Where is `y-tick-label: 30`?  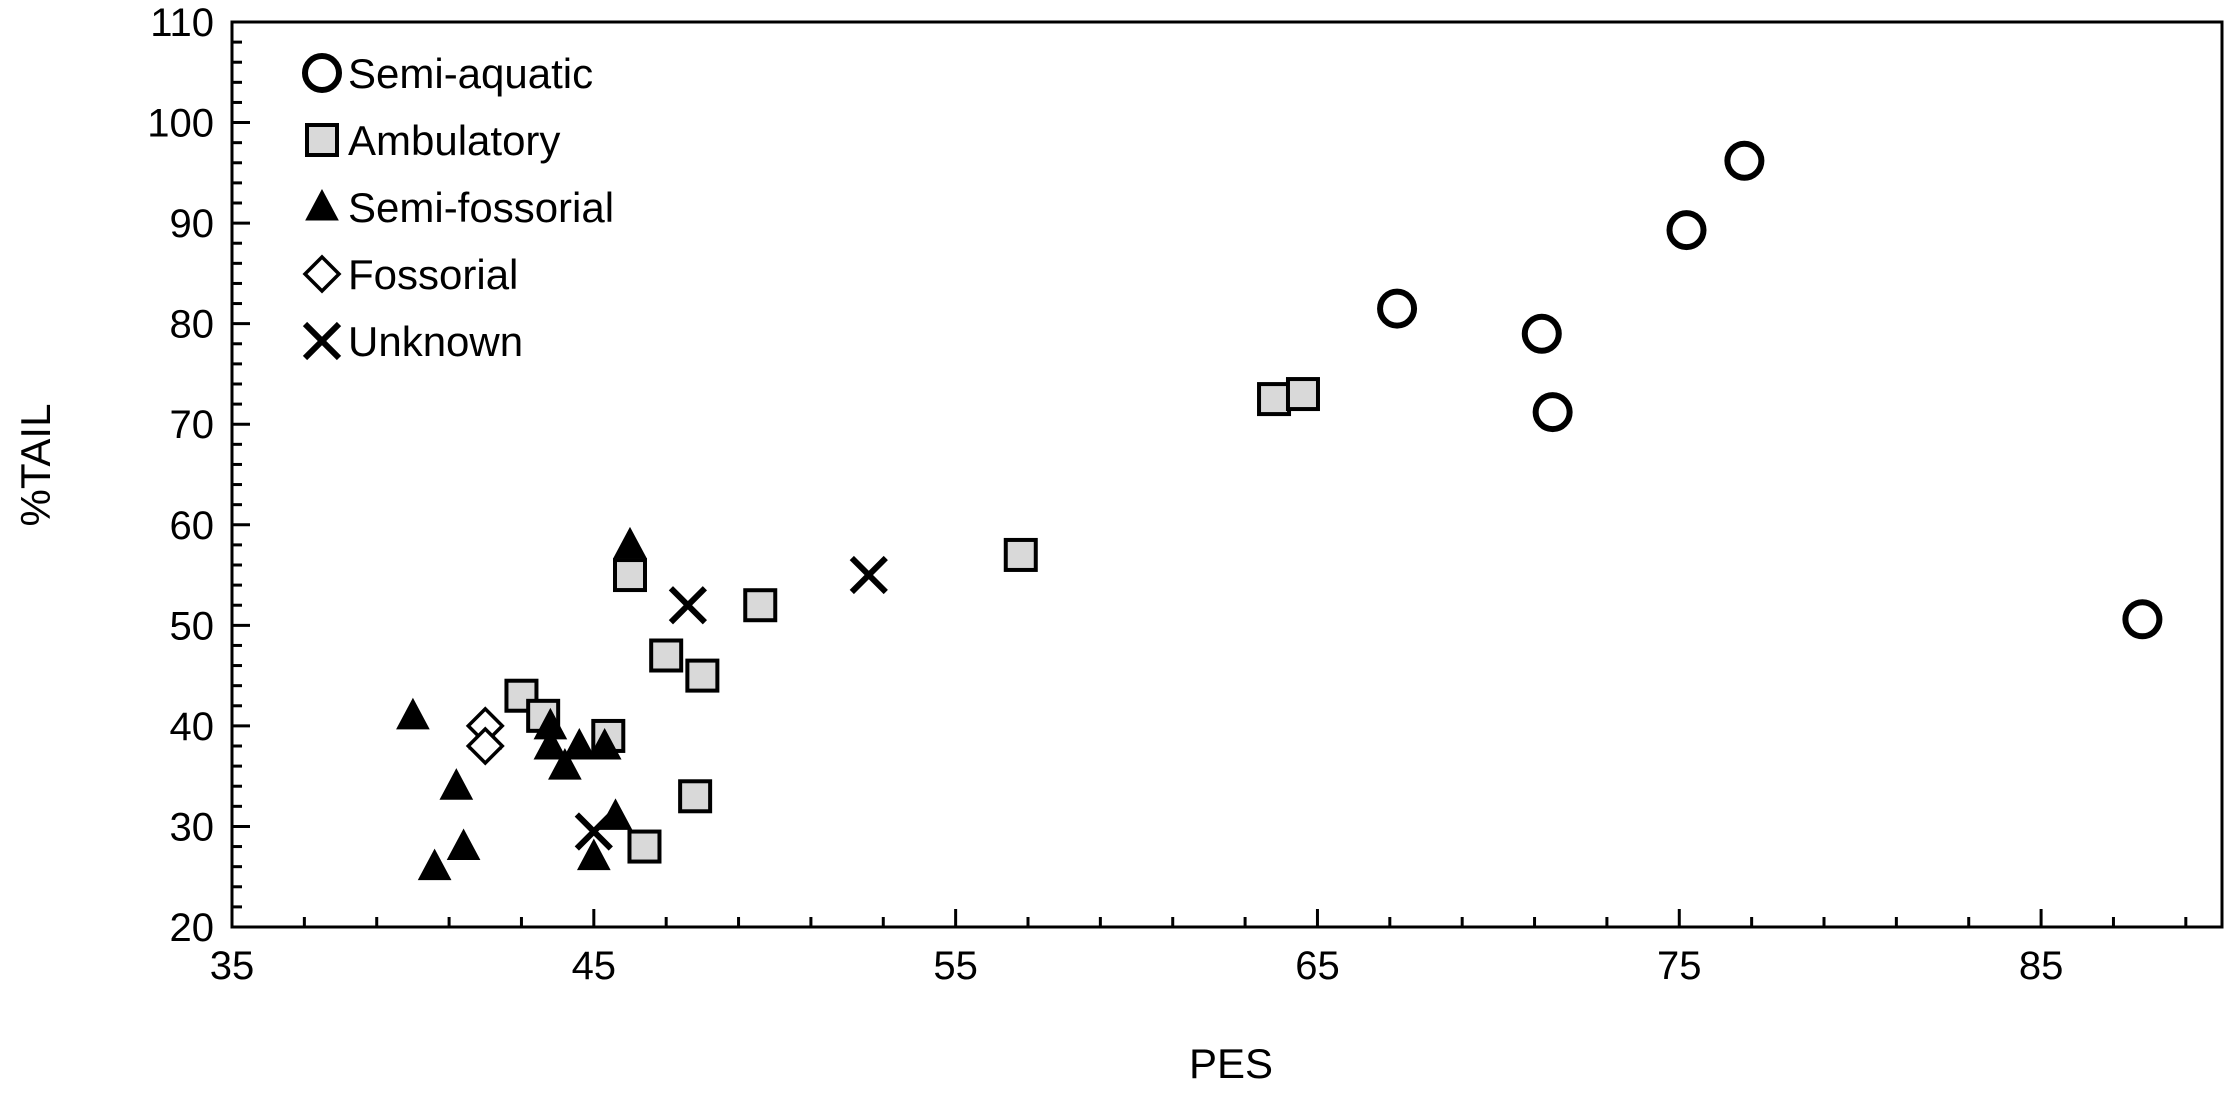
y-tick-label: 30 is located at coordinates (192, 827).